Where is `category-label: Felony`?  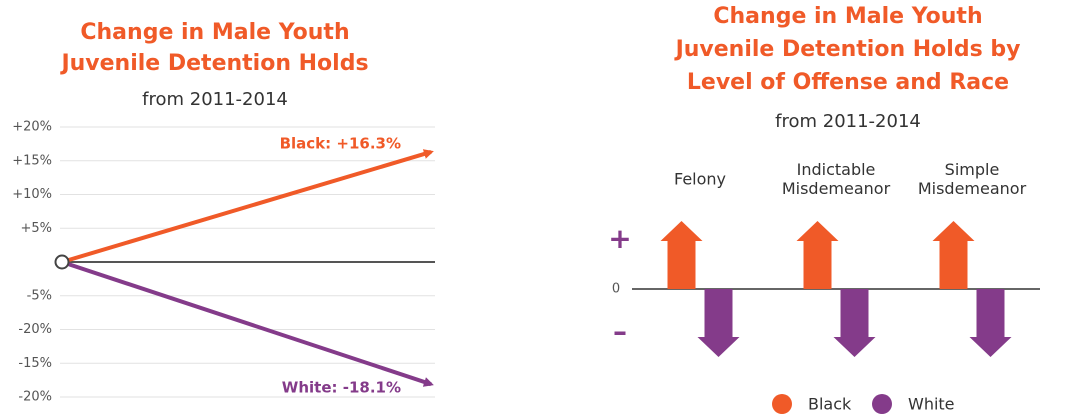
category-label: Felony is located at coordinates (700, 179).